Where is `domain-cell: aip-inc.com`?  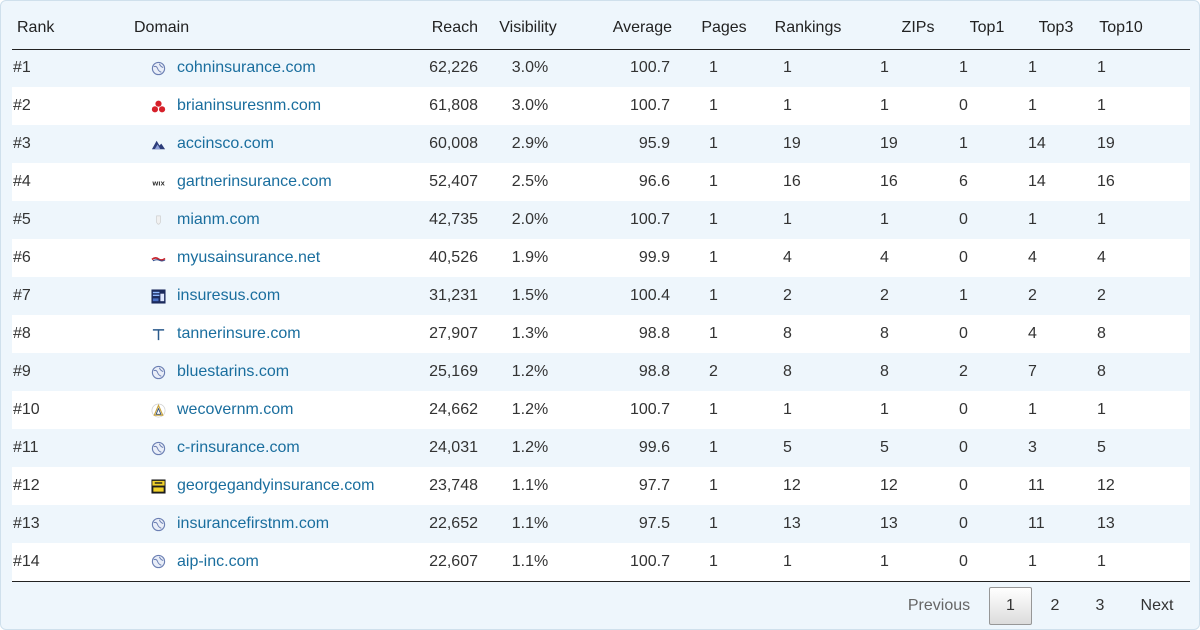
domain-cell: aip-inc.com is located at coordinates (231, 562).